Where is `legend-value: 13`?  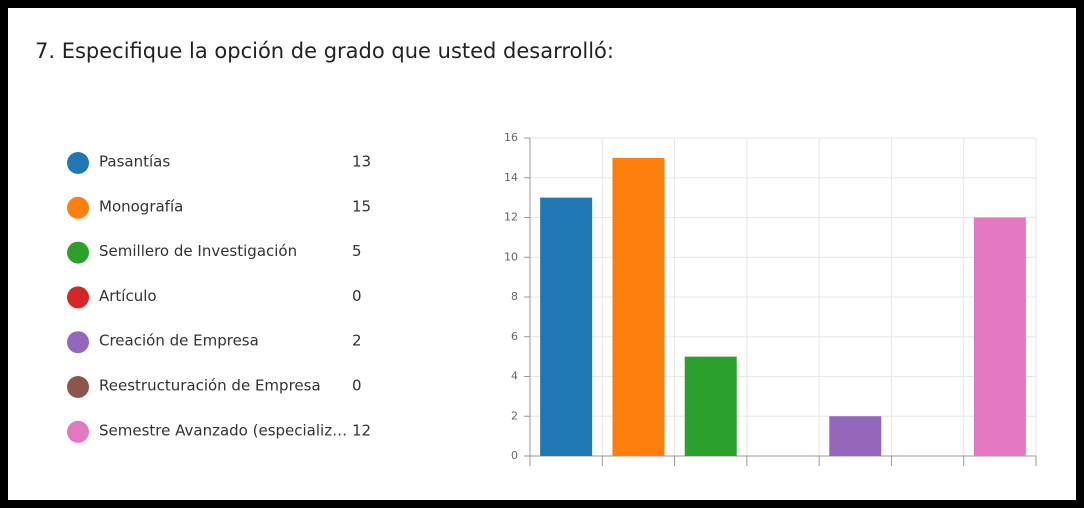
legend-value: 13 is located at coordinates (361, 162).